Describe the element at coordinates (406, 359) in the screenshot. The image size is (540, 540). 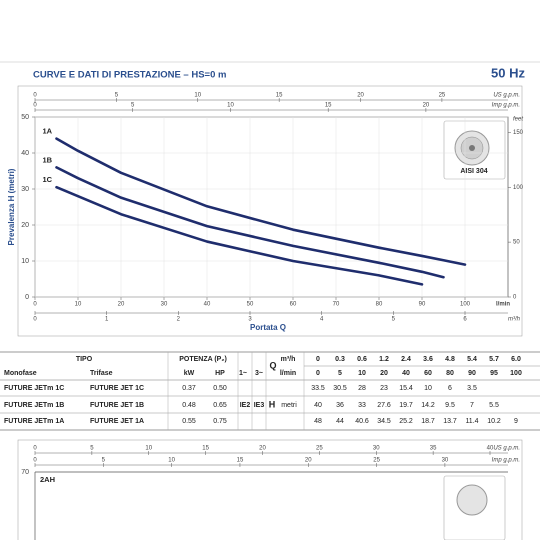
I see `table-header: 2.4` at that location.